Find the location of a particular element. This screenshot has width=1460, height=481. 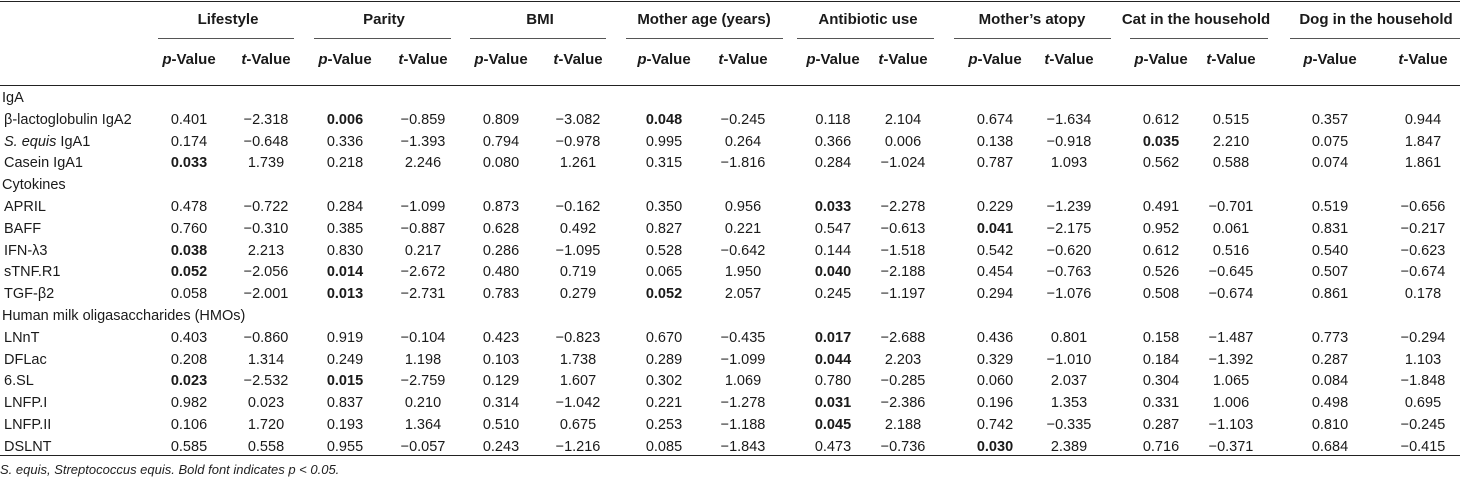

table-rule is located at coordinates (730, 455).